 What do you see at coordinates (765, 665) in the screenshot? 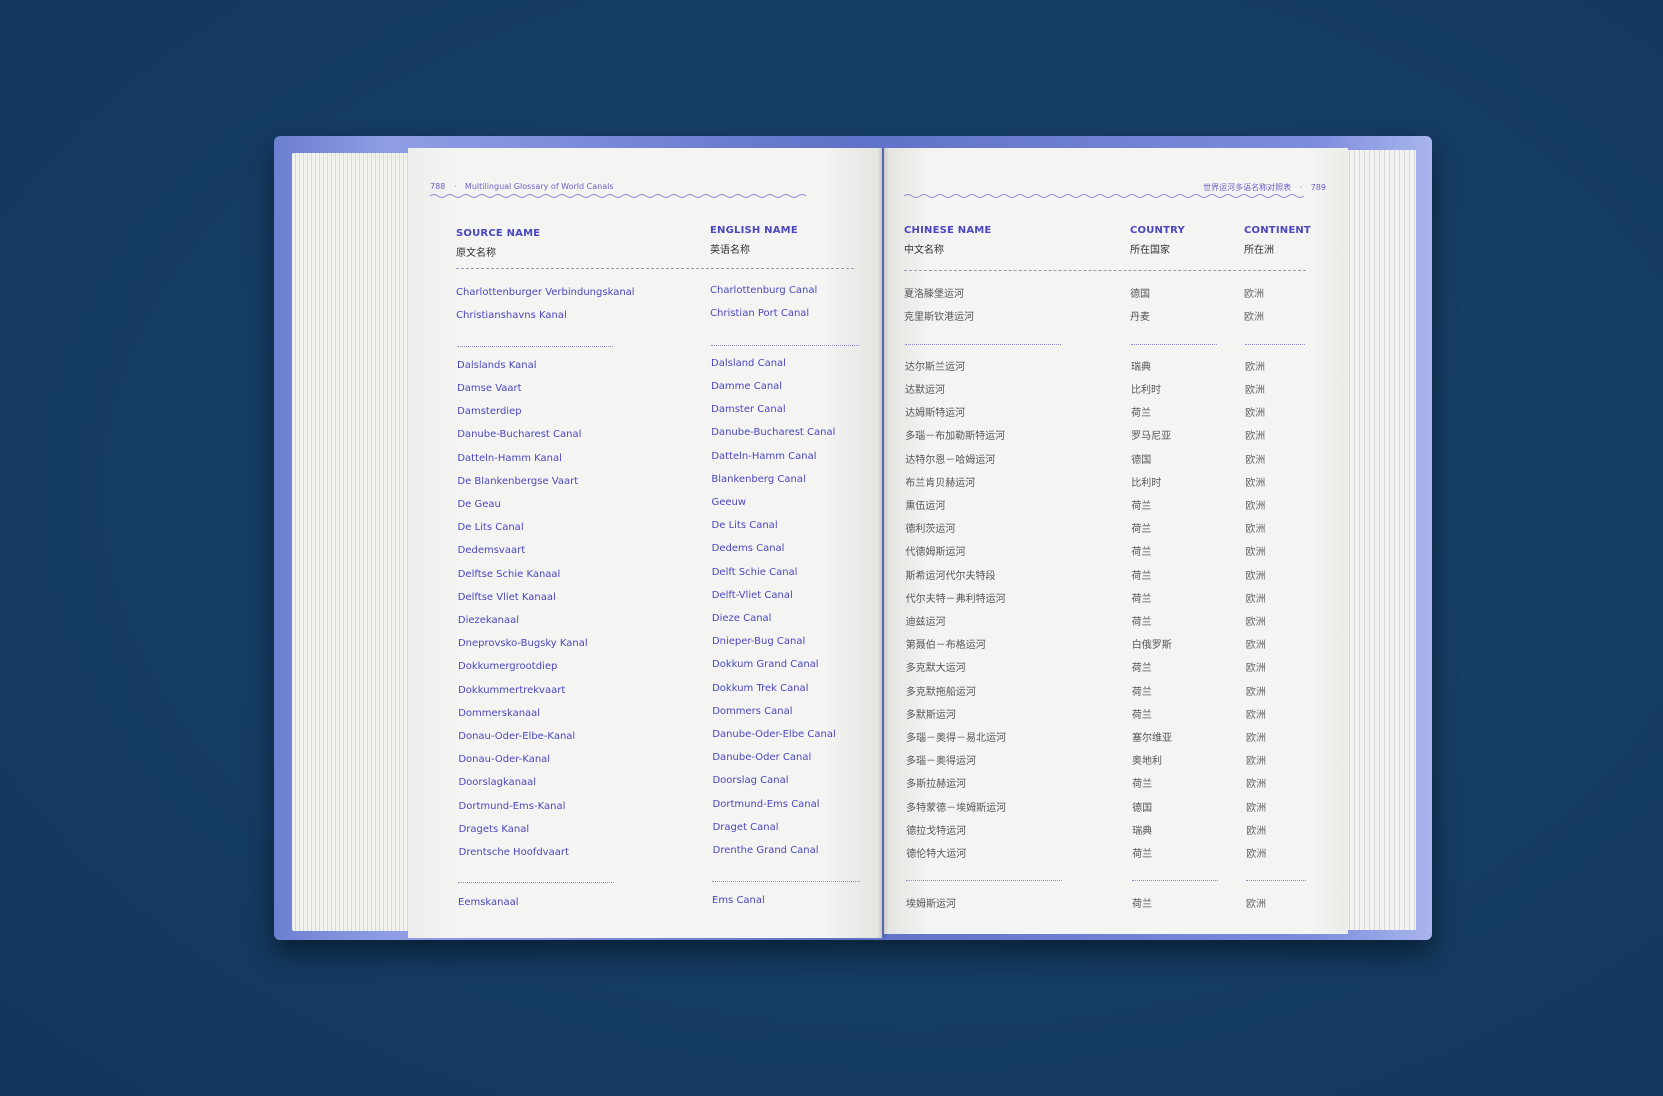
I see `english-name-cell: Dokkum Grand Canal` at bounding box center [765, 665].